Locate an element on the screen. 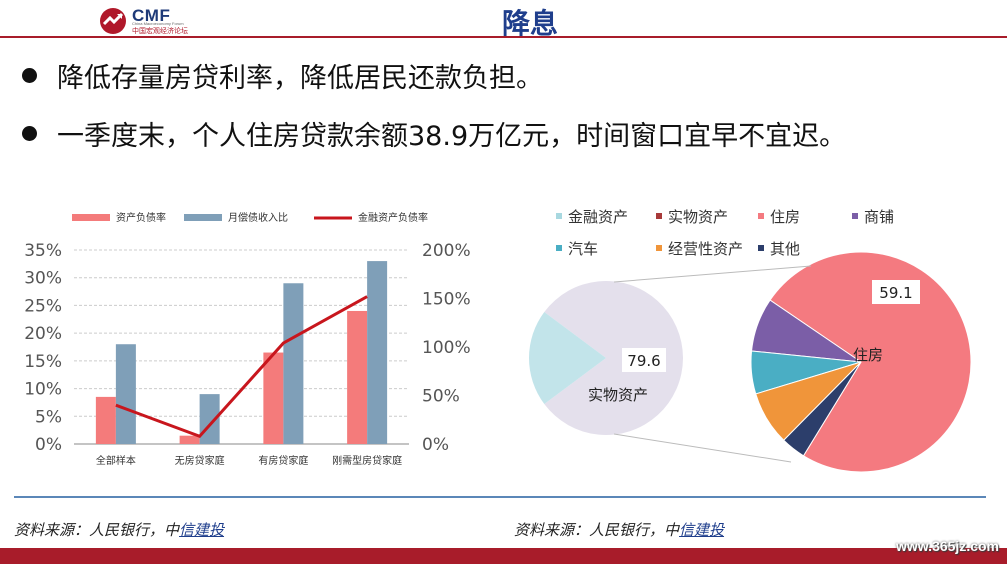  bullet-2-text: 一季度末，个人住房贷款余额38.9万亿元，时间窗口宜早不宜迟。 is located at coordinates (452, 136).